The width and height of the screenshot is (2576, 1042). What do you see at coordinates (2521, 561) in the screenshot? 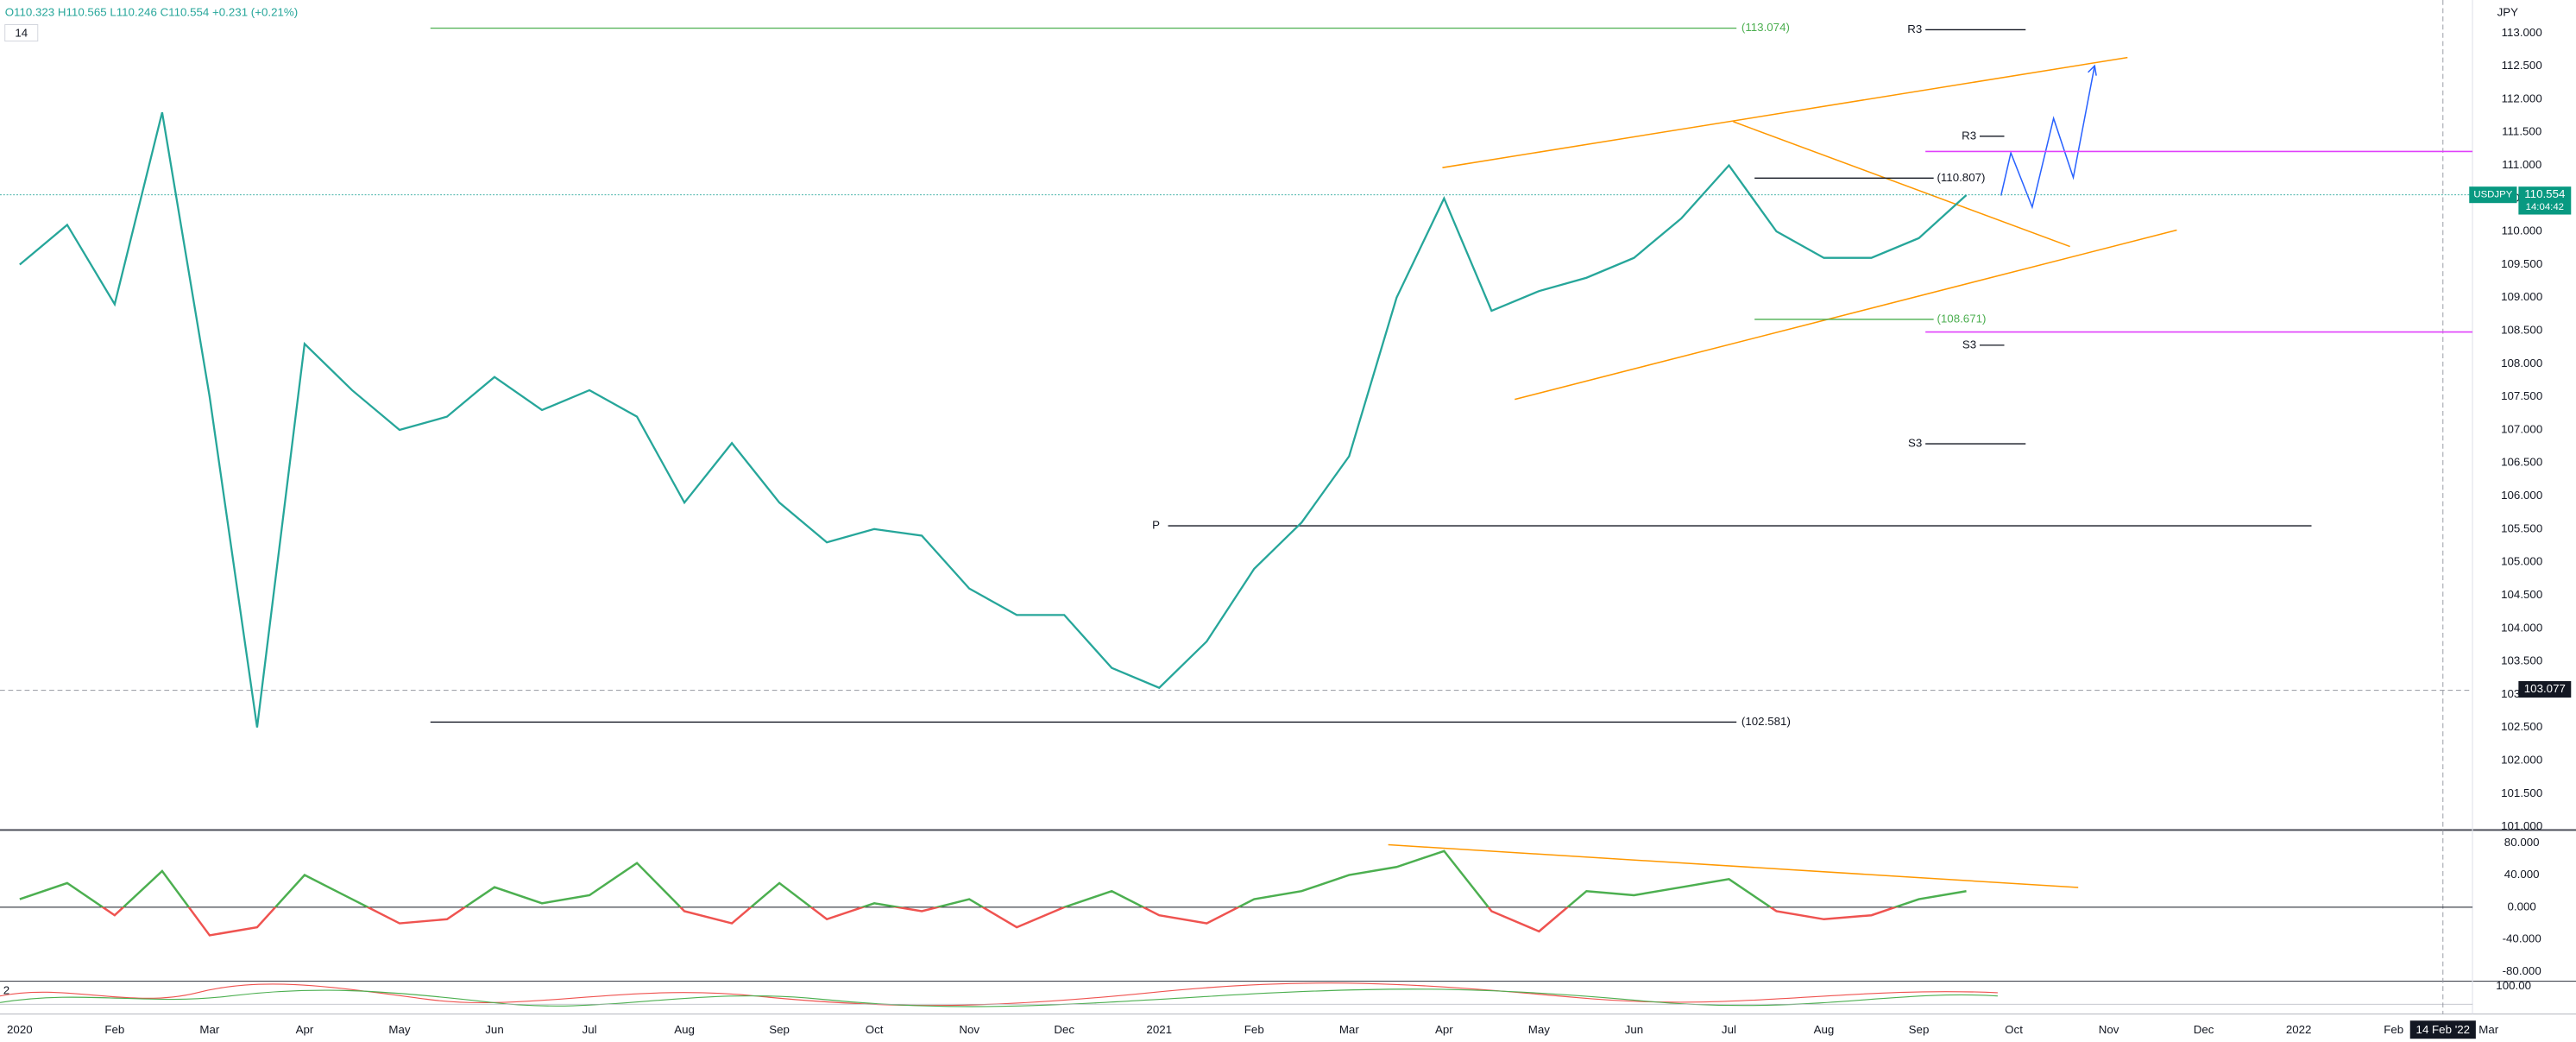
I see `y-tick-label: 105.000` at bounding box center [2521, 561].